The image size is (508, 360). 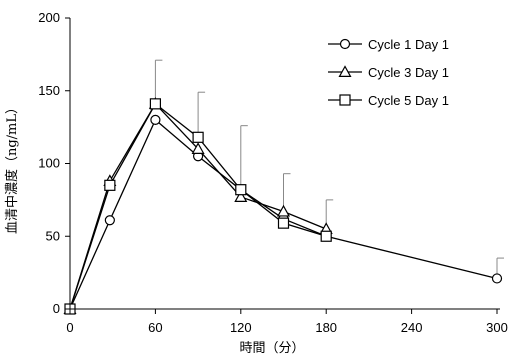 I want to click on y-tick-label: 50, so click(x=53, y=235).